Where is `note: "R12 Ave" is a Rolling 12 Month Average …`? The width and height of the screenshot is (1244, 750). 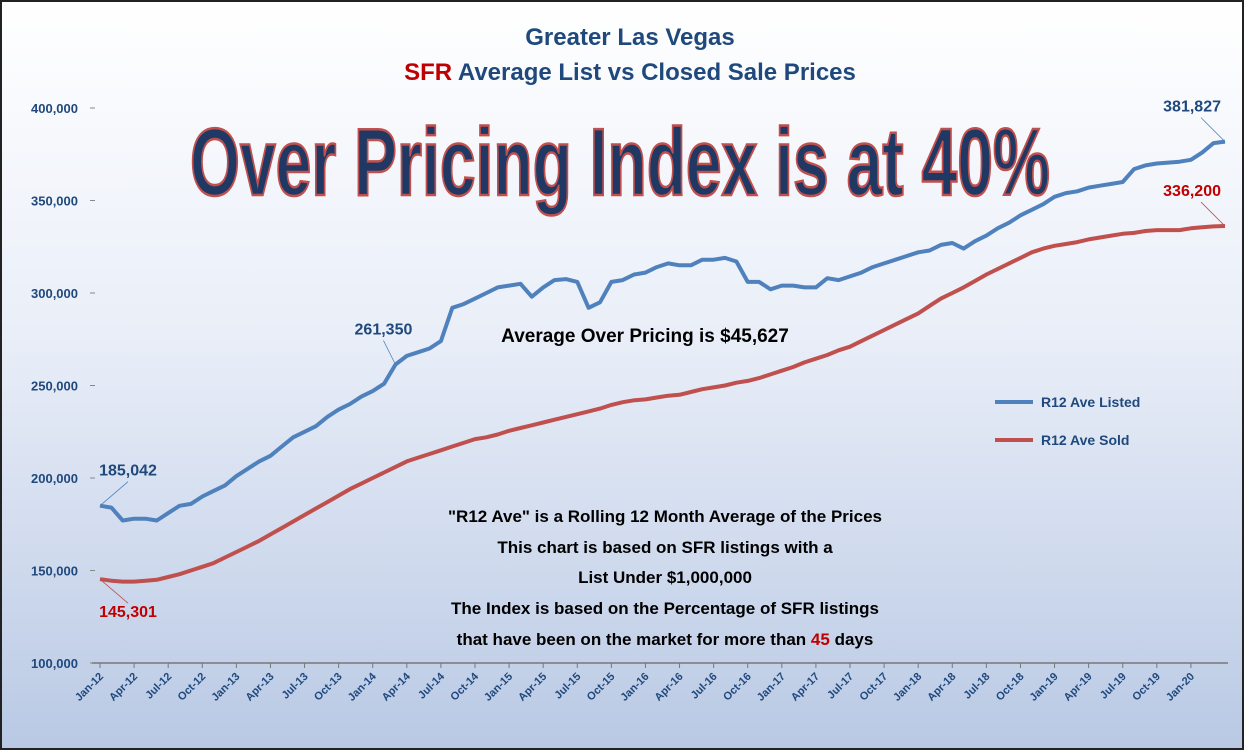 note: "R12 Ave" is a Rolling 12 Month Average … is located at coordinates (665, 516).